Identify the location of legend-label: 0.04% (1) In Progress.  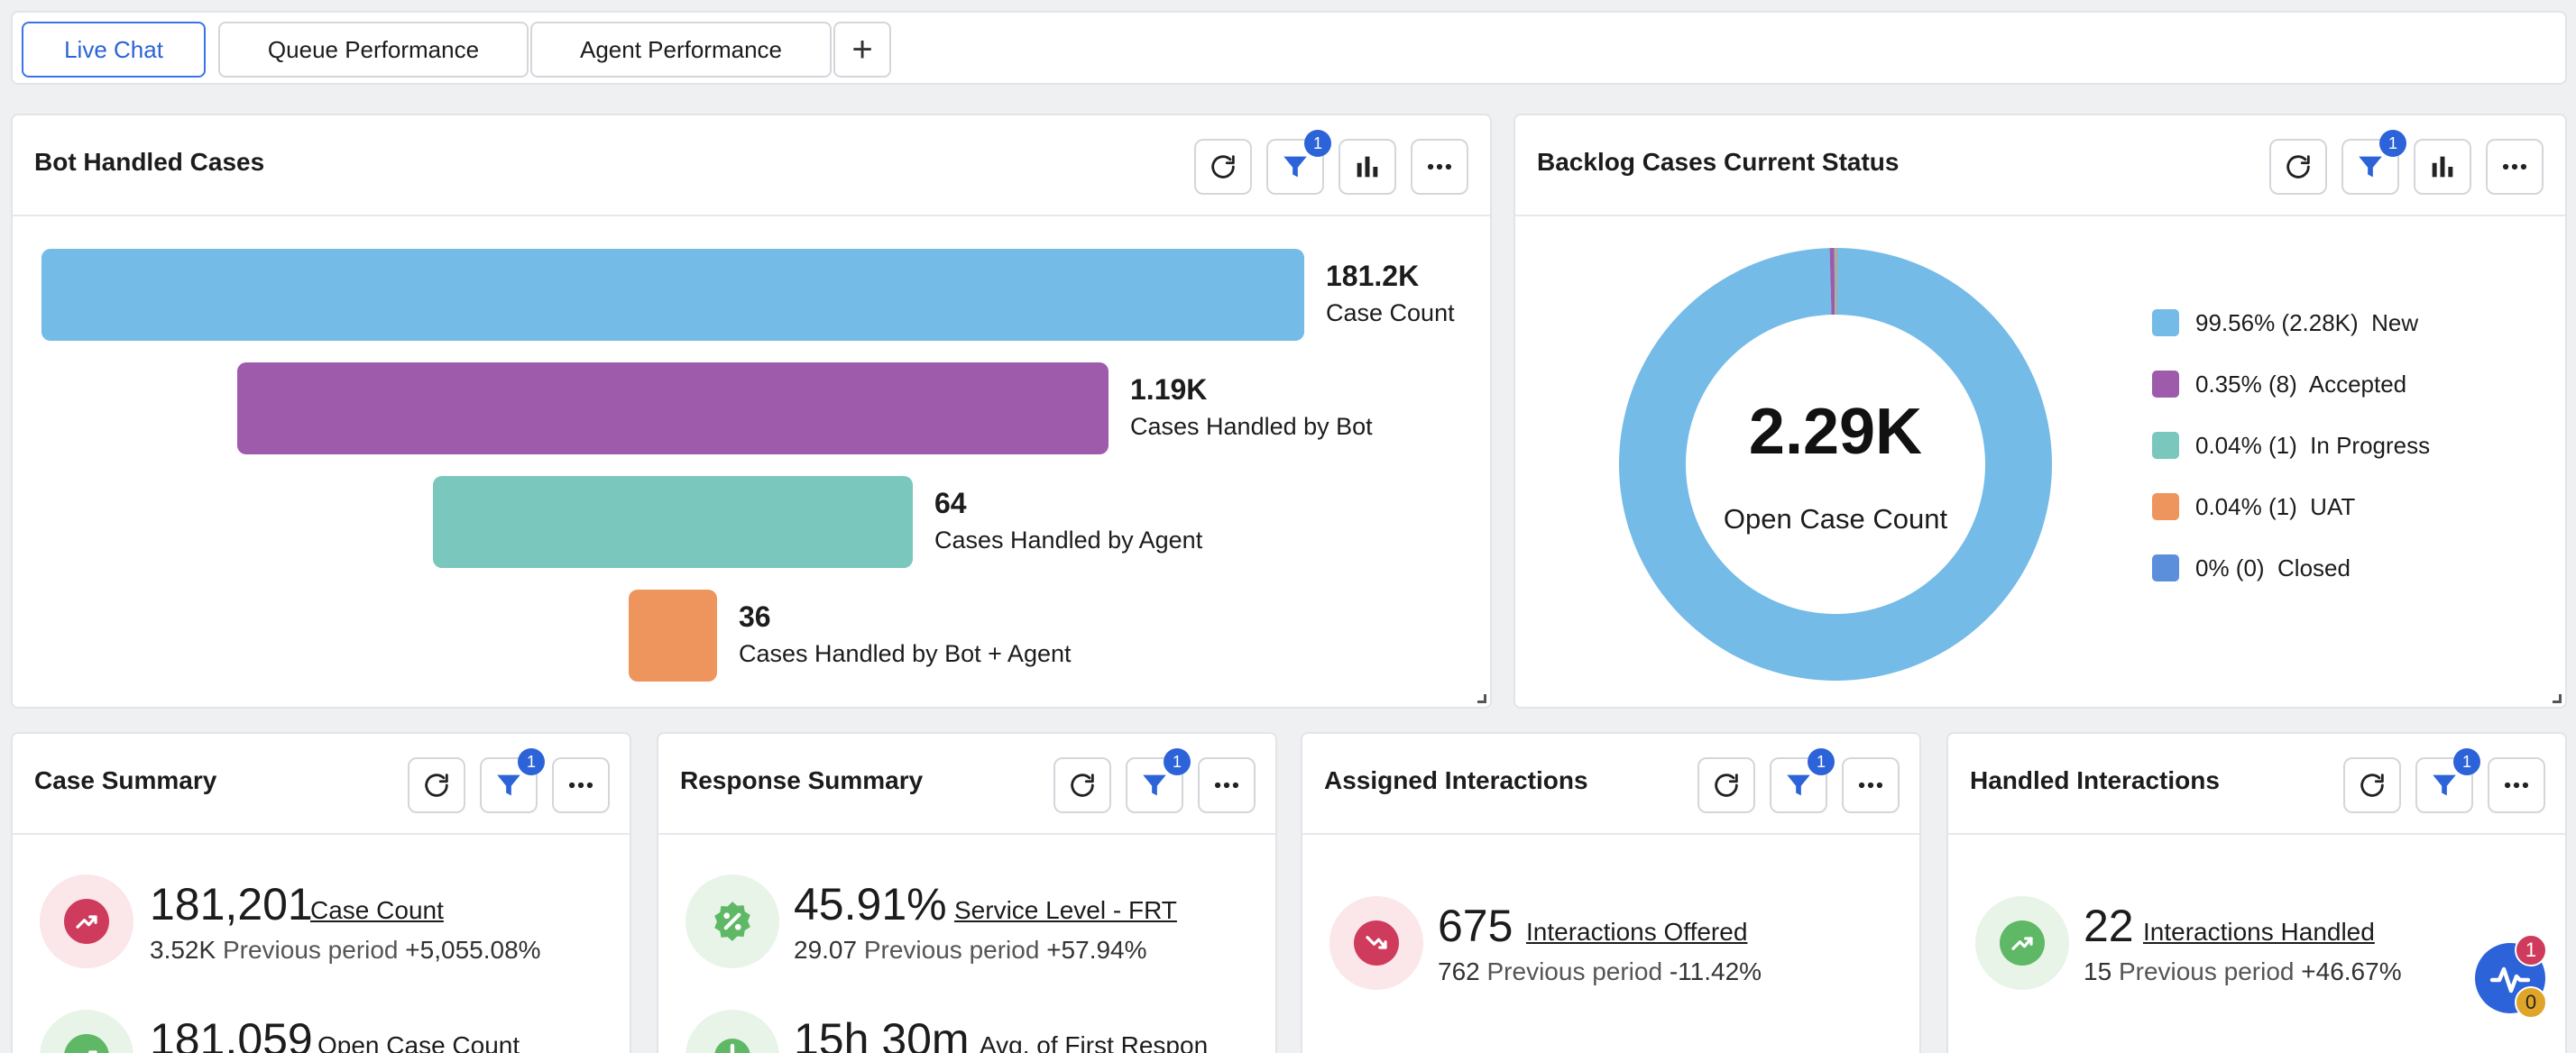
(2313, 445).